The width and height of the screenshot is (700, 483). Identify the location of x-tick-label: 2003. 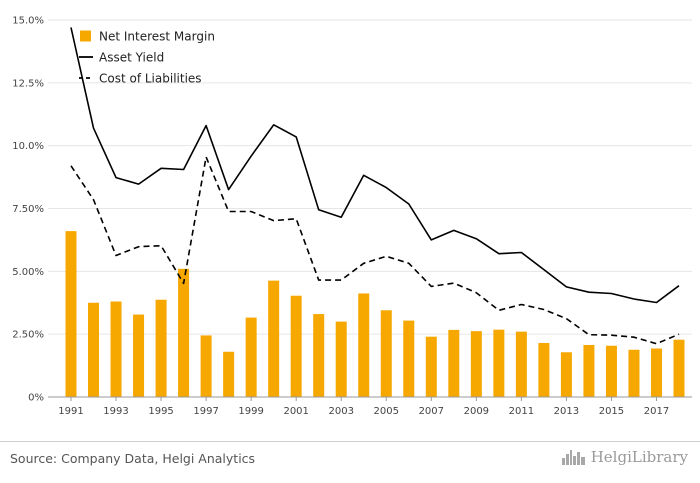
(340, 411).